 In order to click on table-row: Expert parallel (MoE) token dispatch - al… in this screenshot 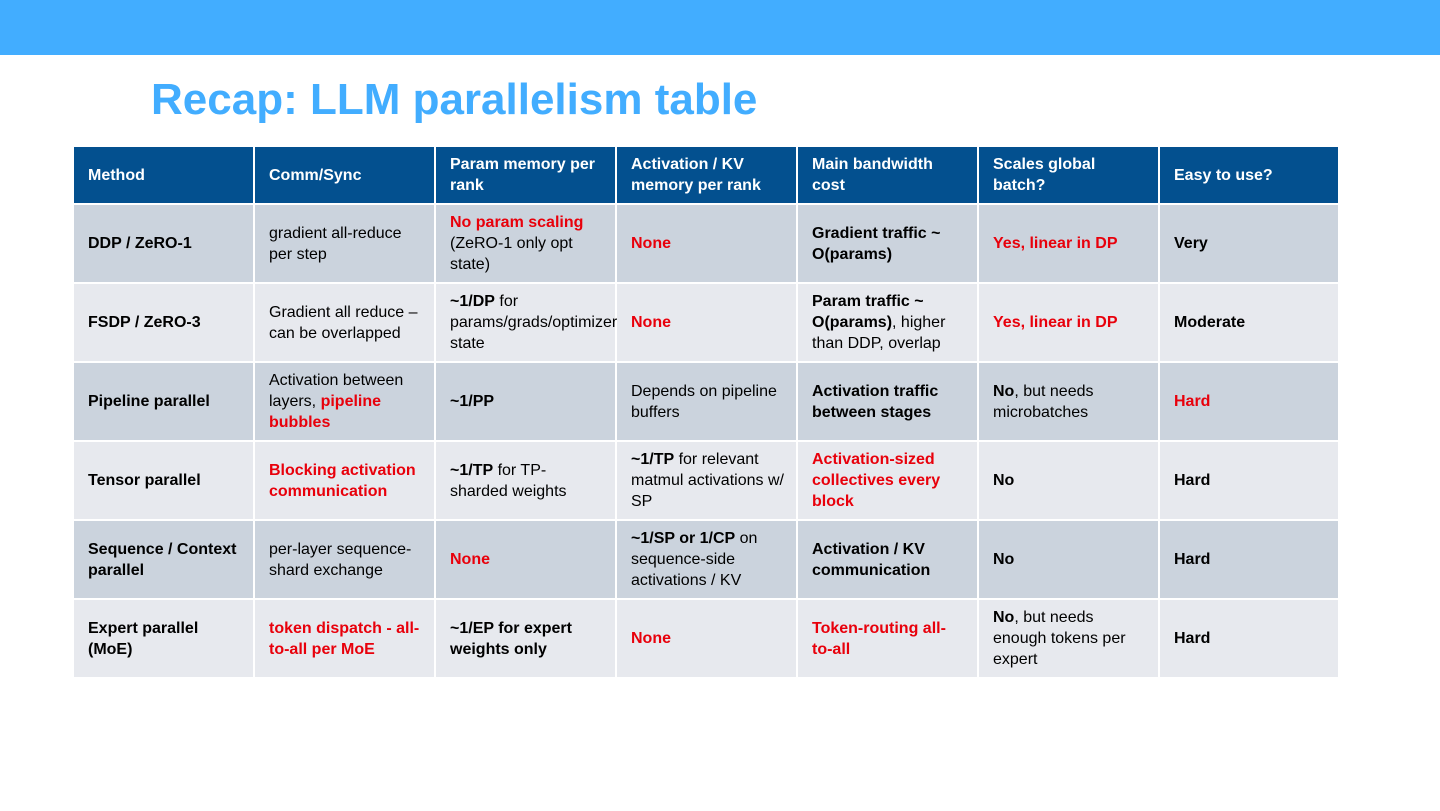, I will do `click(706, 638)`.